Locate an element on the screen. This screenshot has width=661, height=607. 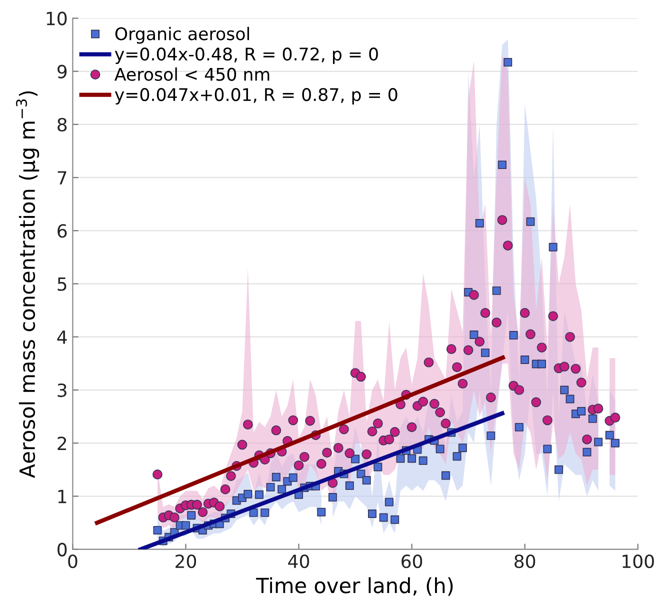
x-tick-label: 0 is located at coordinates (73, 561).